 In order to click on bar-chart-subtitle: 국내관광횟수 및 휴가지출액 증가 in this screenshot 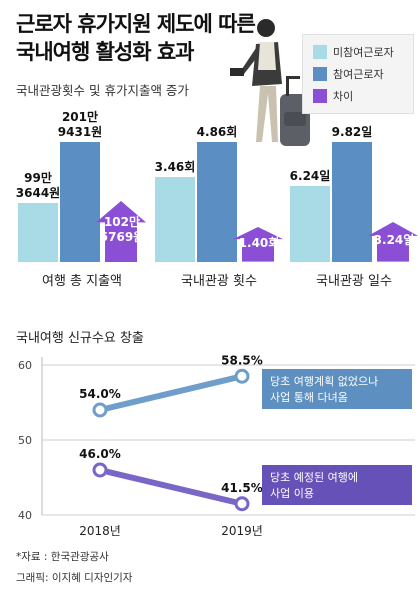, I will do `click(102, 90)`.